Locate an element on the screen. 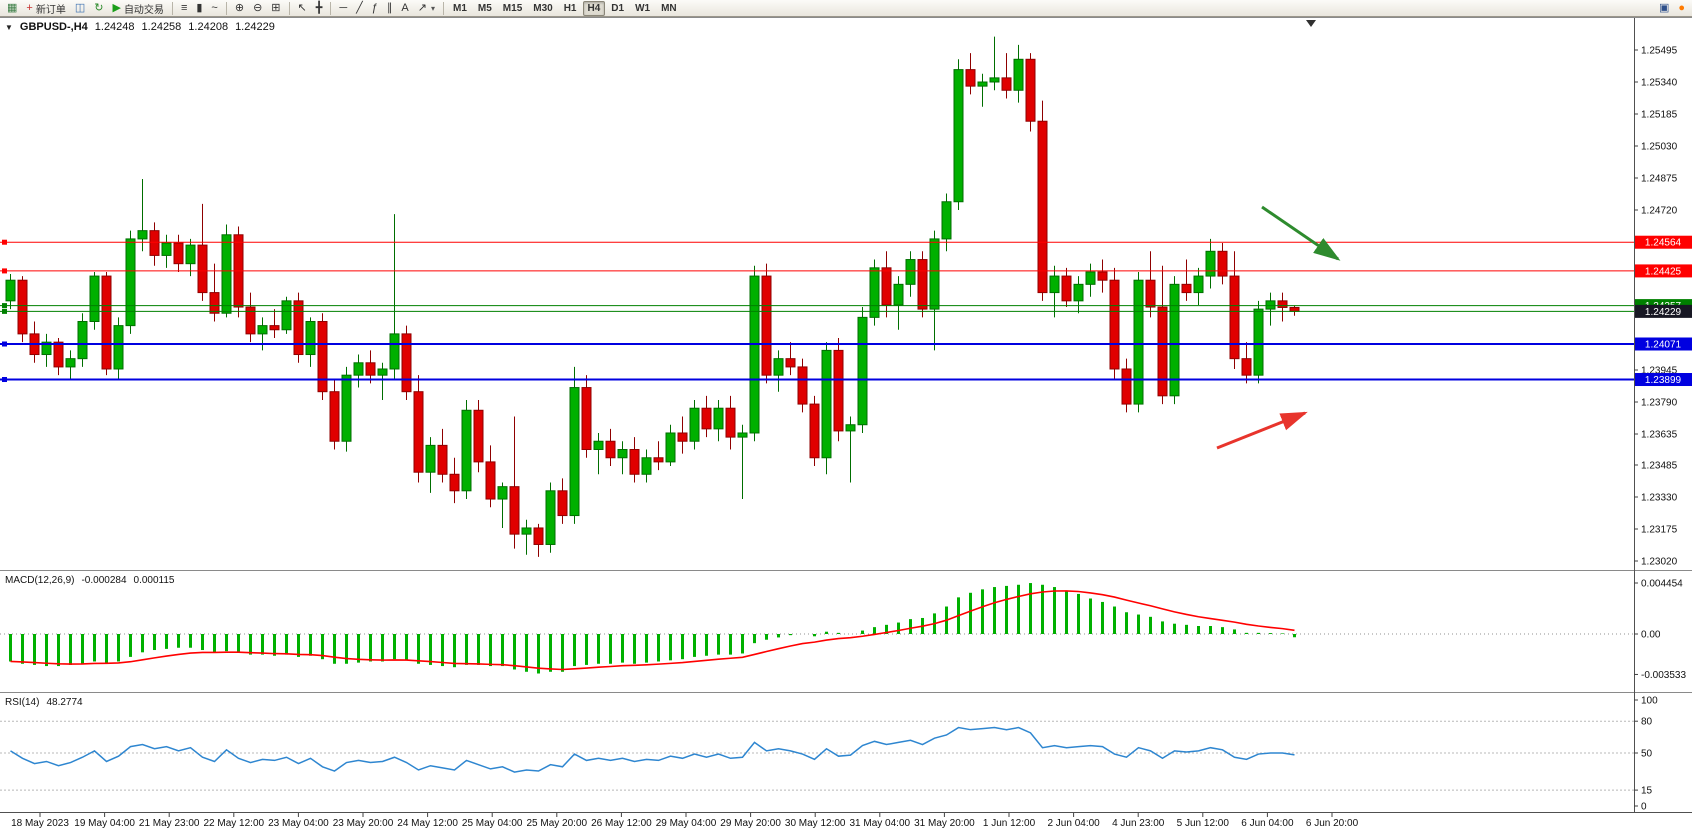 This screenshot has height=833, width=1692. refresh-button: ↻ is located at coordinates (98, 8).